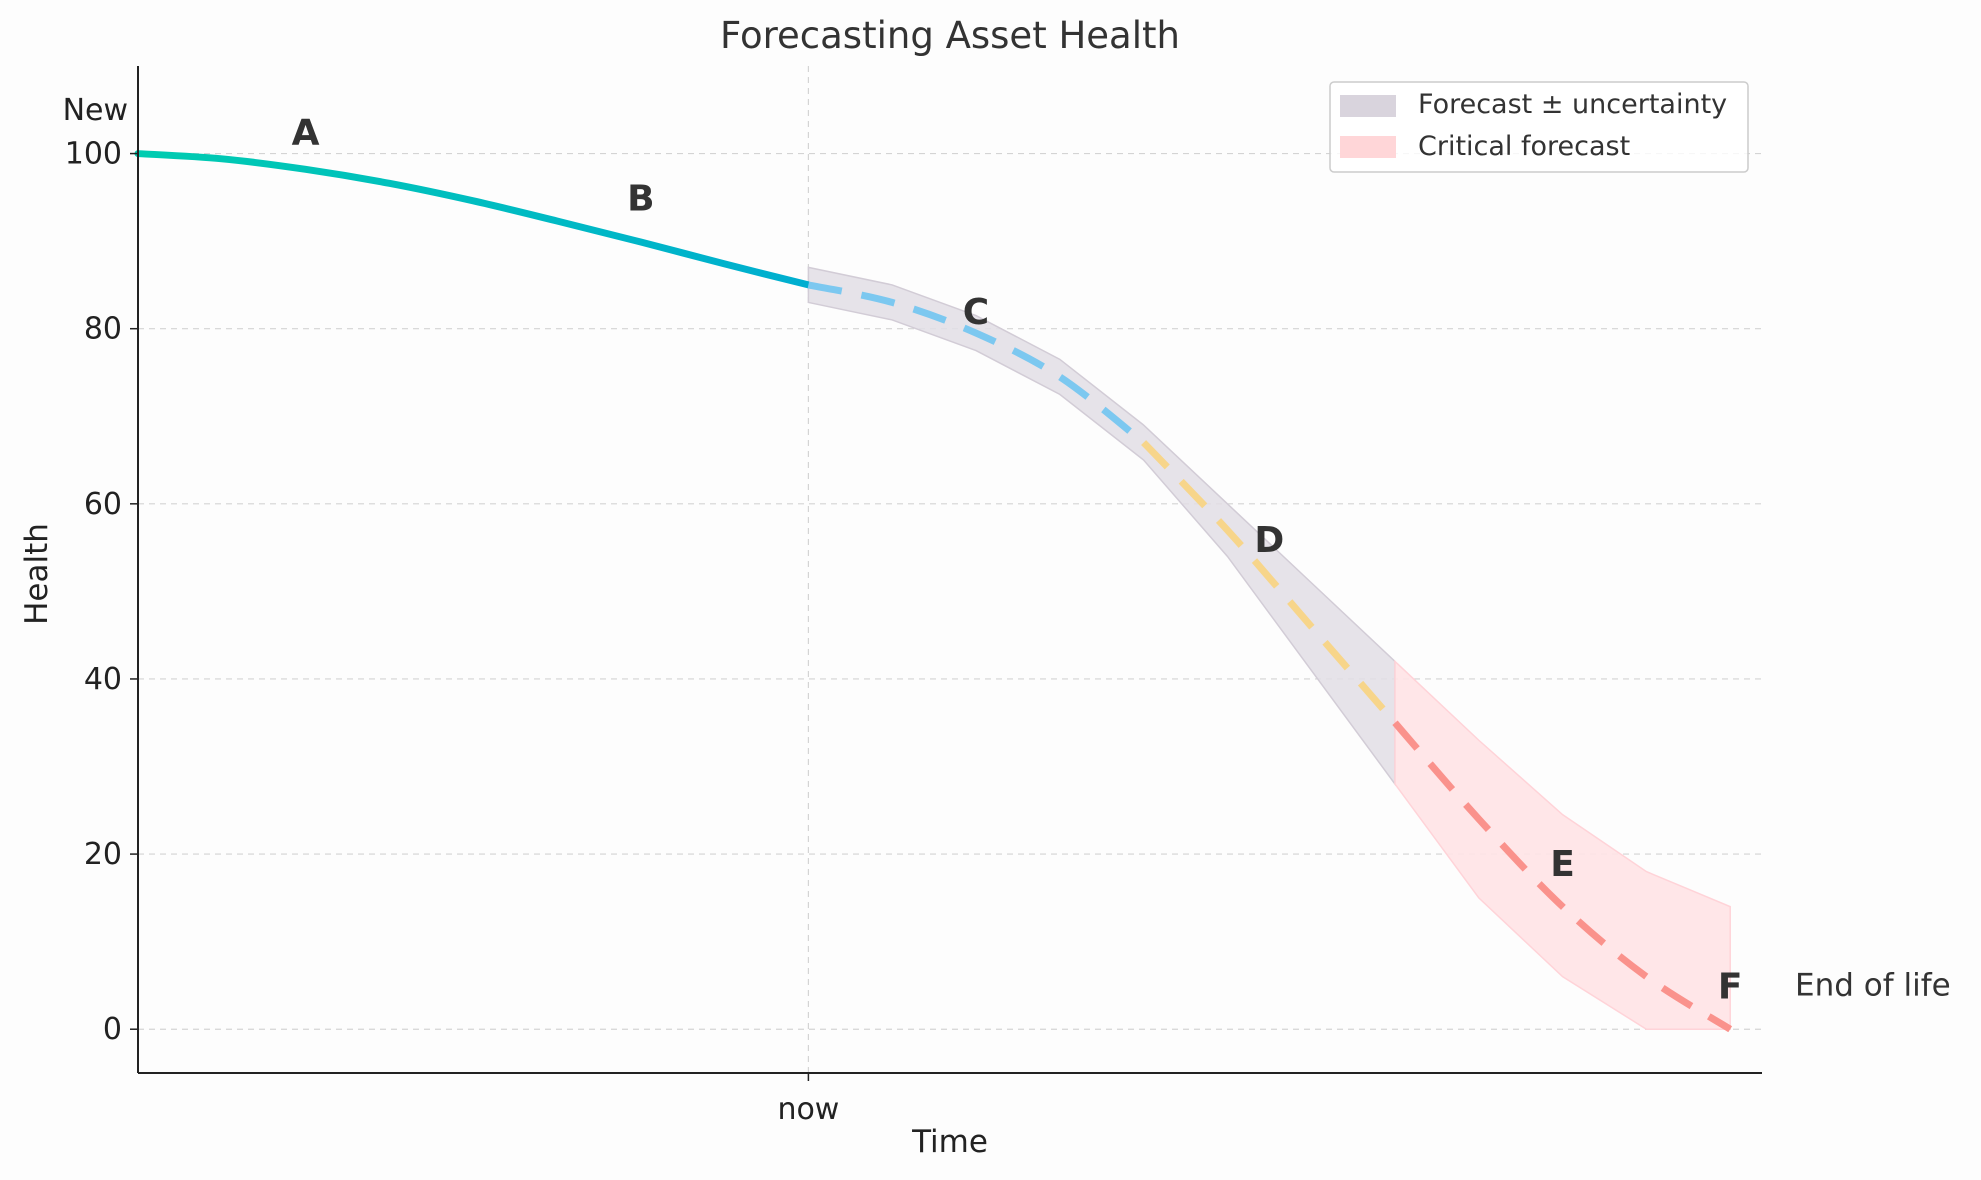 The image size is (1981, 1180). Describe the element at coordinates (808, 1109) in the screenshot. I see `x-tick-label-now: now` at that location.